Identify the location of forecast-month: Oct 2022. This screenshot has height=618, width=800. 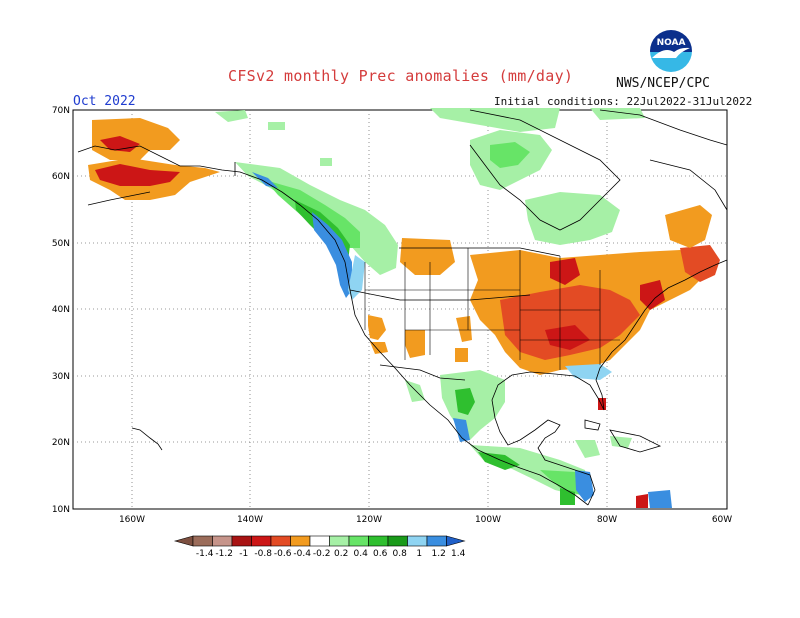
(104, 101).